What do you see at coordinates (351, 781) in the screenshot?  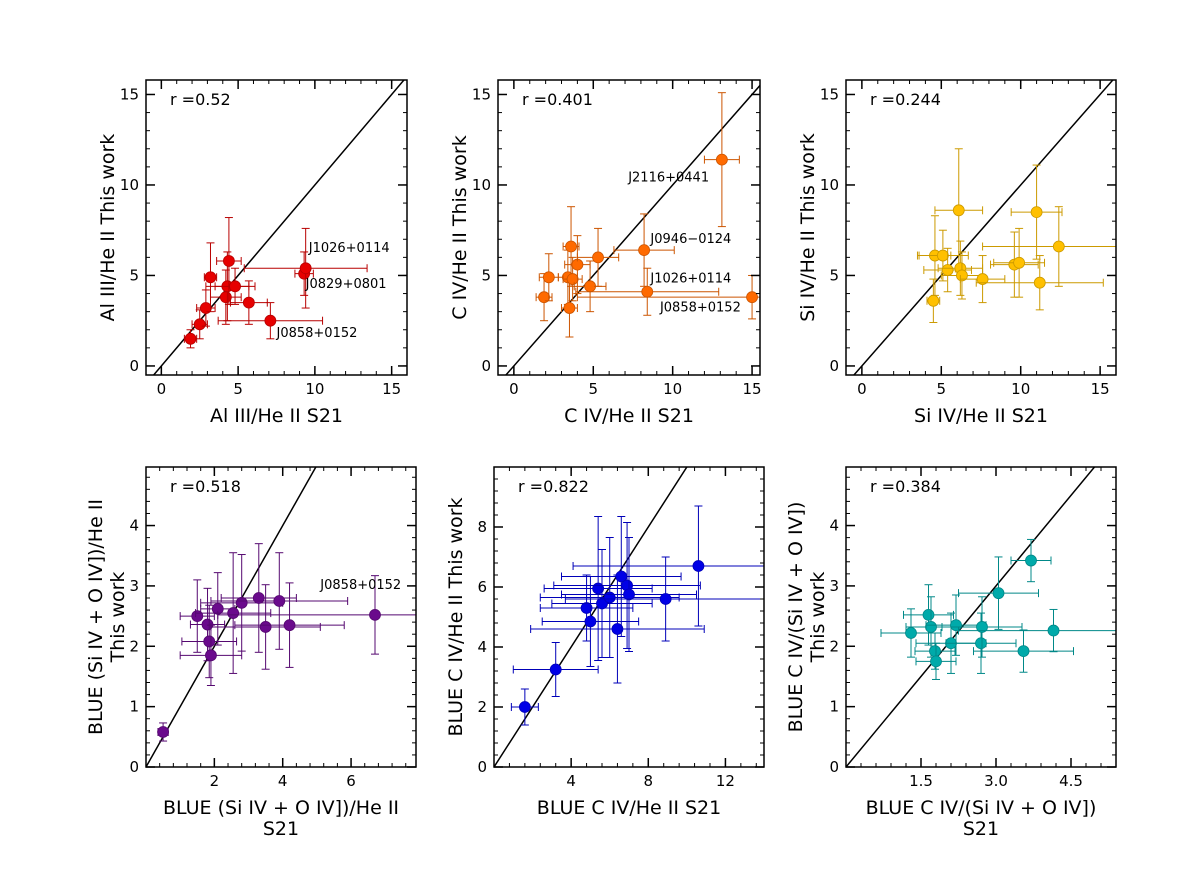 I see `x-tick-label: 6` at bounding box center [351, 781].